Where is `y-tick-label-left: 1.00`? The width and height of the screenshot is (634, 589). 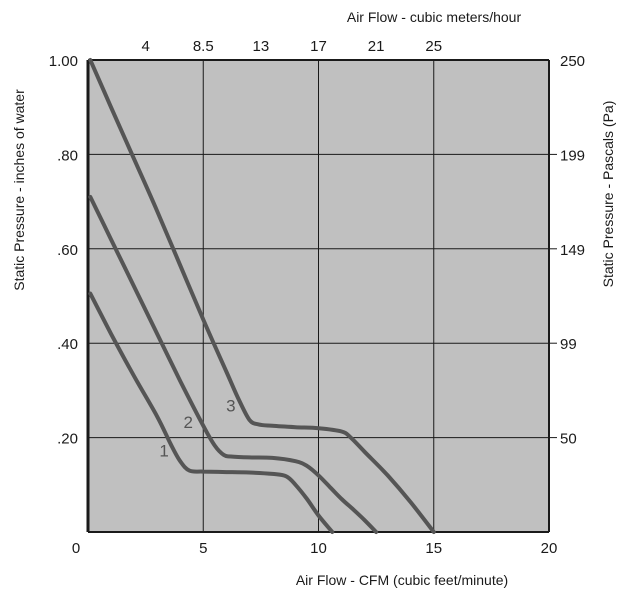 y-tick-label-left: 1.00 is located at coordinates (63, 61).